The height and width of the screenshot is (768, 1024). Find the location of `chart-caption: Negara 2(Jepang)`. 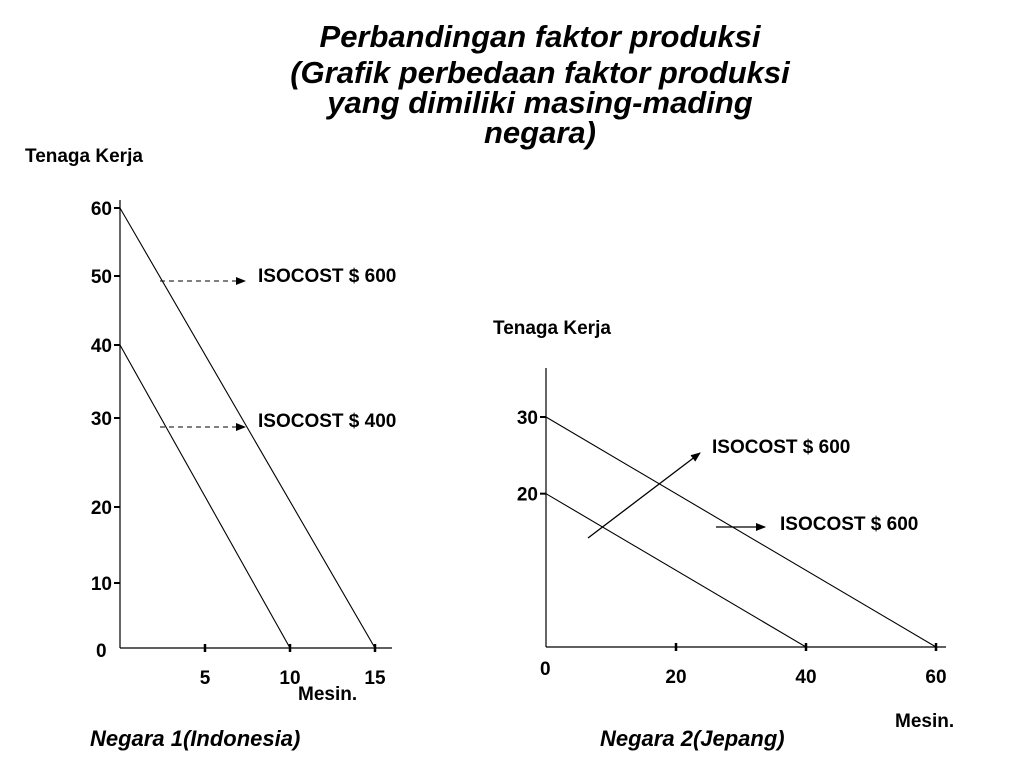

chart-caption: Negara 2(Jepang) is located at coordinates (692, 738).